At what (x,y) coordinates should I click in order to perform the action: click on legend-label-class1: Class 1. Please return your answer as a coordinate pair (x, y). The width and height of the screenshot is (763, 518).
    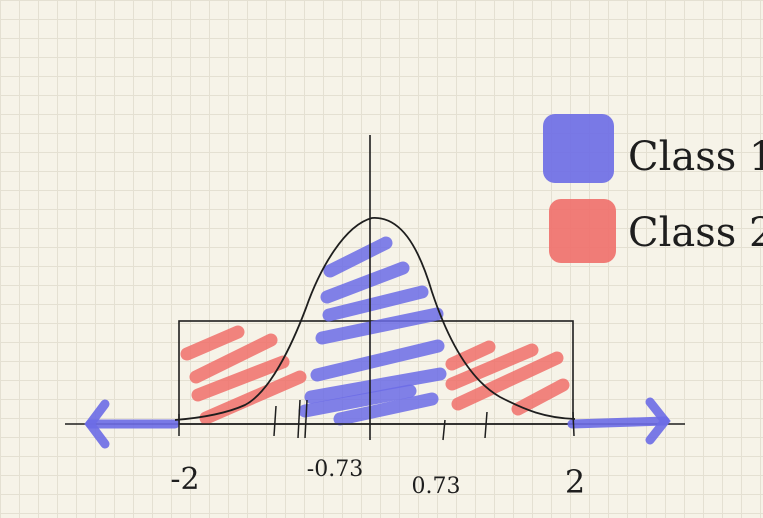
    Looking at the image, I should click on (695, 157).